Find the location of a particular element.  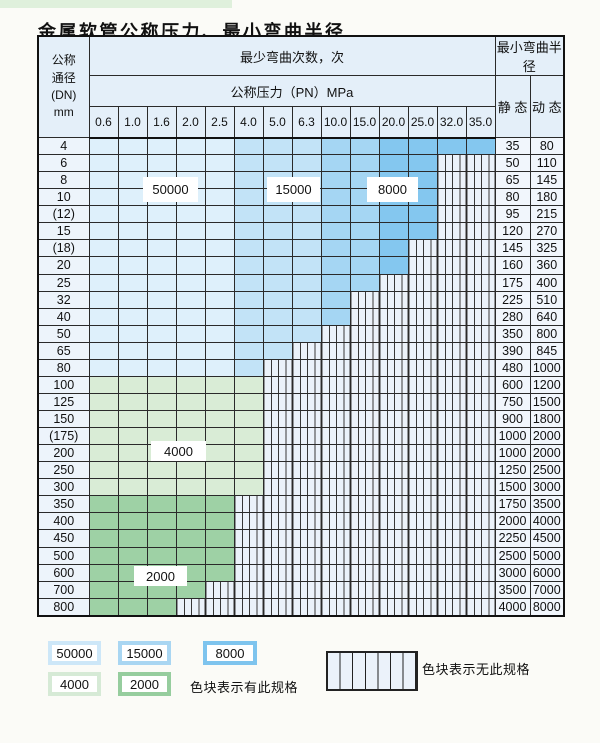

dn-cell: 20 is located at coordinates (63, 265).